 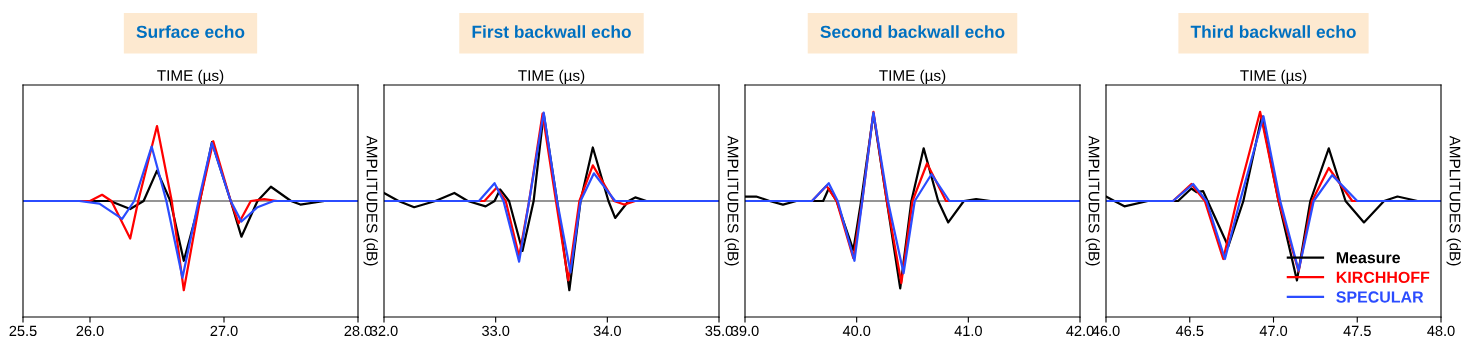 What do you see at coordinates (1380, 297) in the screenshot?
I see `legend-label: SPECULAR` at bounding box center [1380, 297].